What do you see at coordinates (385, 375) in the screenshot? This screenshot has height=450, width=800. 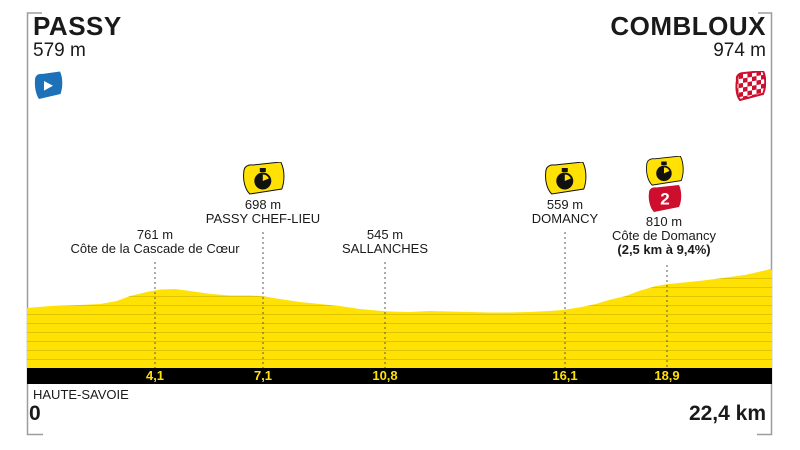 I see `km-tick-label: 10,8` at bounding box center [385, 375].